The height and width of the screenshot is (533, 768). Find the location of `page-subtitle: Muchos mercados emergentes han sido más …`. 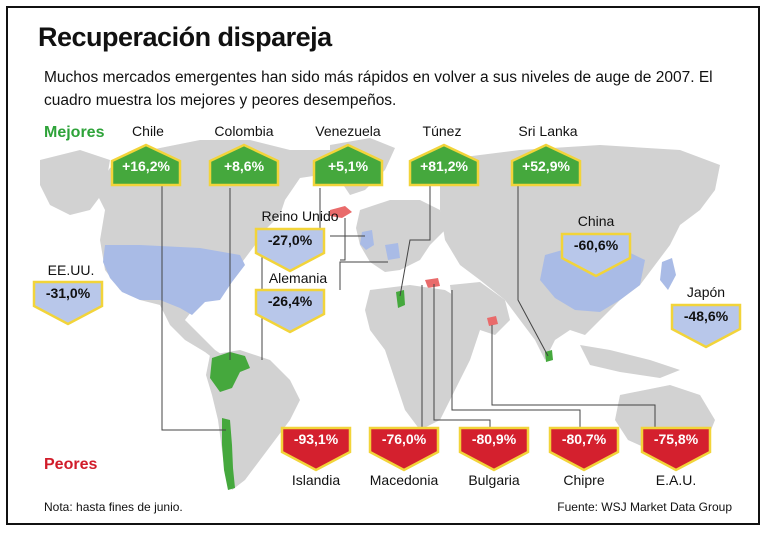

page-subtitle: Muchos mercados emergentes han sido más … is located at coordinates (378, 89).